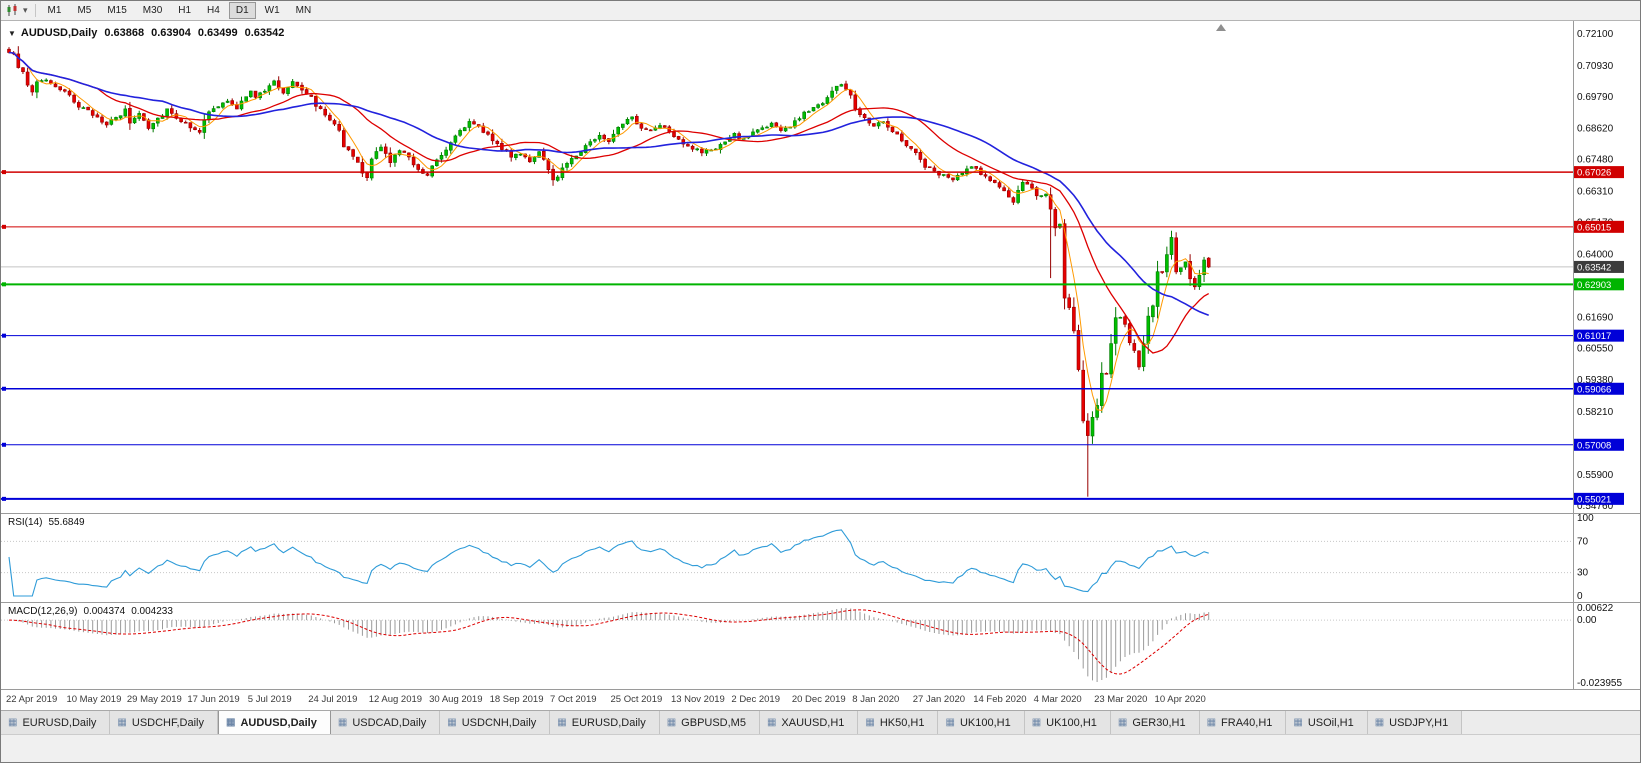  What do you see at coordinates (608, 642) in the screenshot?
I see `macd-signal-line` at bounding box center [608, 642].